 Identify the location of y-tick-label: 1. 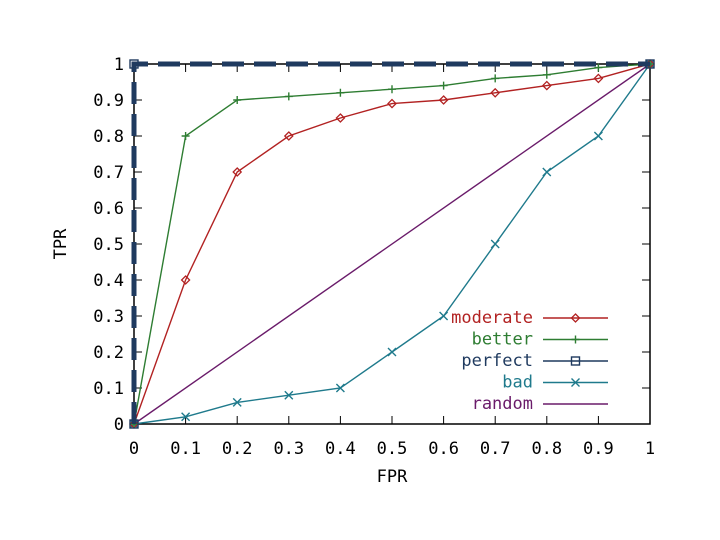
(119, 65).